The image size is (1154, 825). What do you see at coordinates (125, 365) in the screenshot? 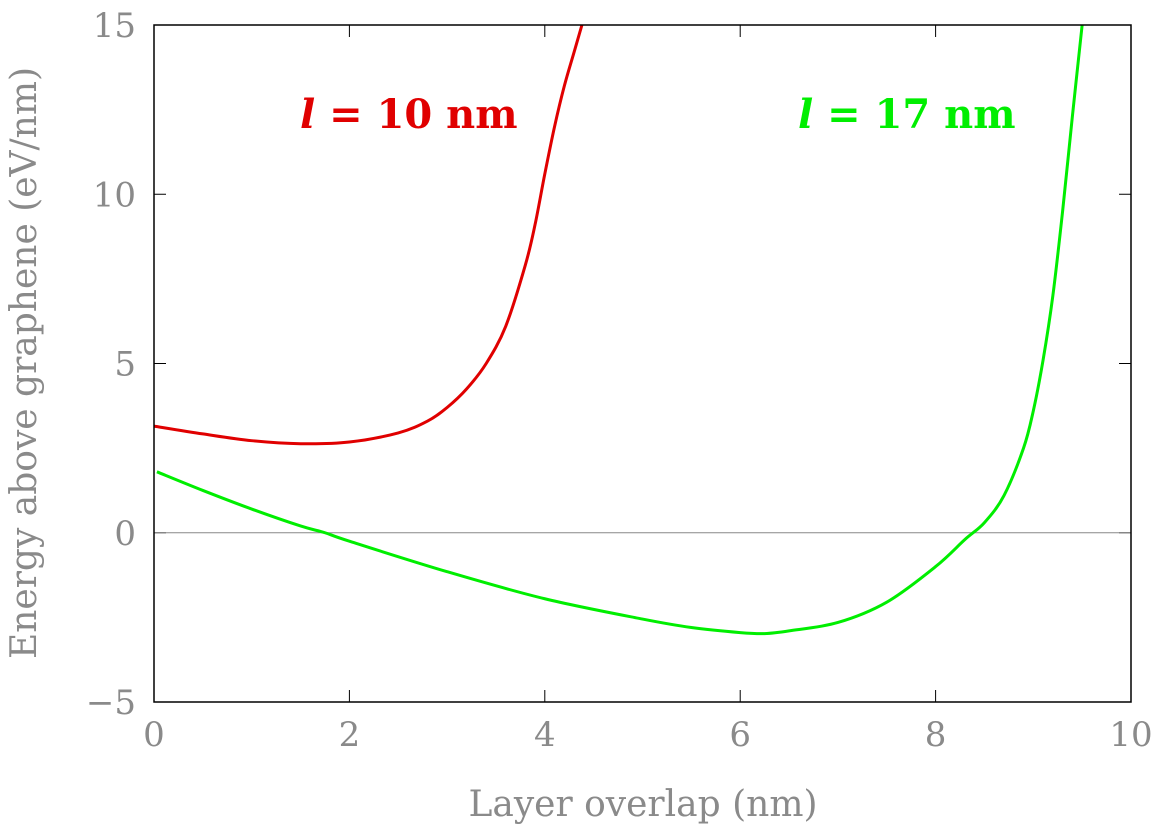
I see `y-tick-label: 5` at bounding box center [125, 365].